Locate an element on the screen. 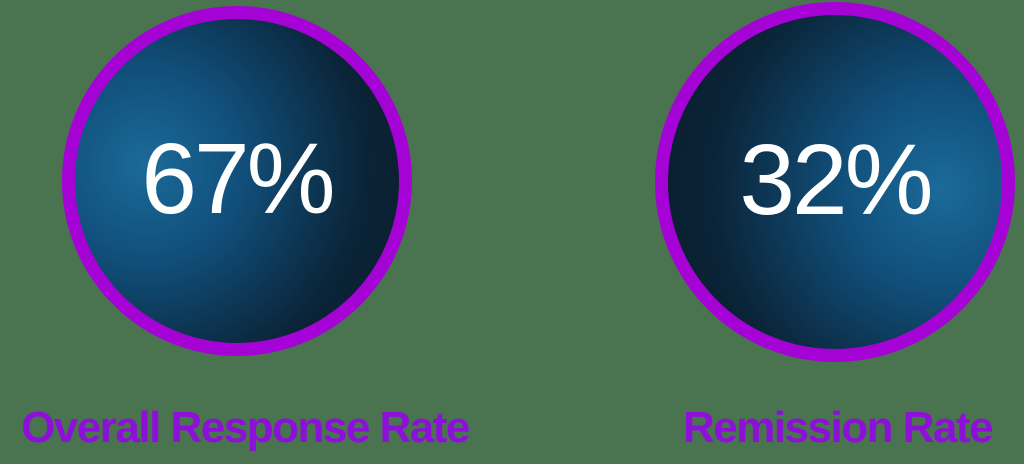 This screenshot has height=464, width=1024. stat-value-overall-response: 67% is located at coordinates (238, 179).